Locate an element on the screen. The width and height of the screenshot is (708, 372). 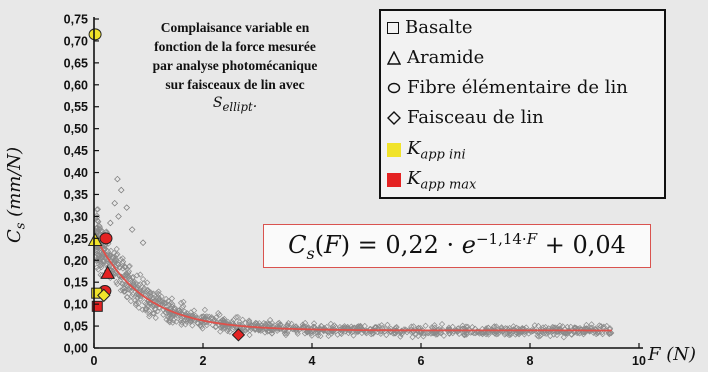
legend-item-basalte: Basalte is located at coordinates (430, 27).